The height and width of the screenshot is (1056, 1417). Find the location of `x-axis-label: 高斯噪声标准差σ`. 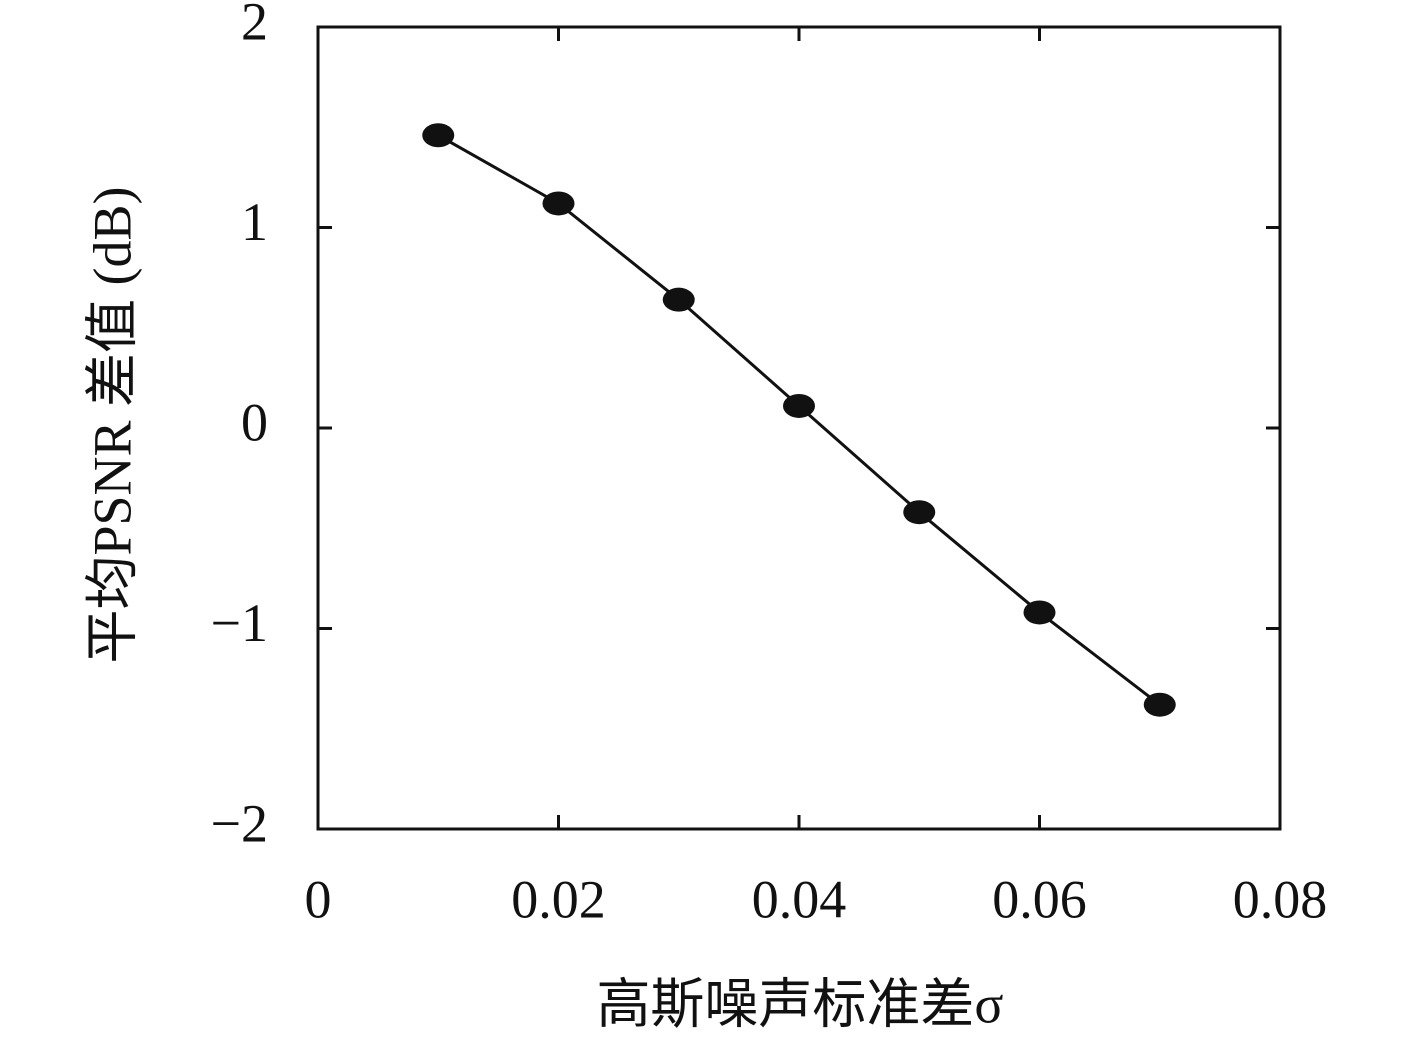

x-axis-label: 高斯噪声标准差σ is located at coordinates (799, 1004).